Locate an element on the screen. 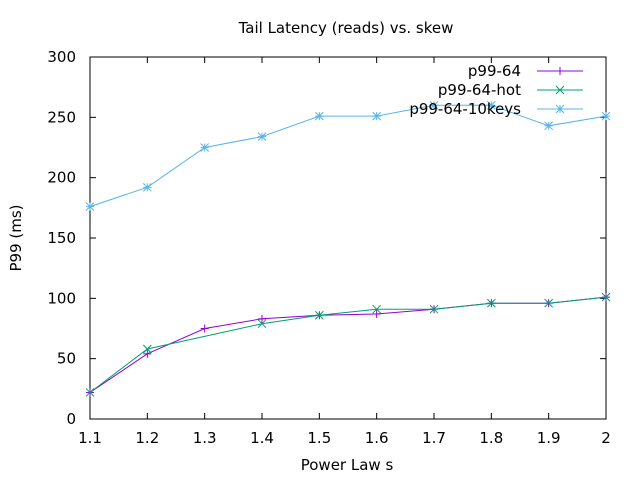 Image resolution: width=640 pixels, height=480 pixels. legend-label: p99-64-hot is located at coordinates (479, 90).